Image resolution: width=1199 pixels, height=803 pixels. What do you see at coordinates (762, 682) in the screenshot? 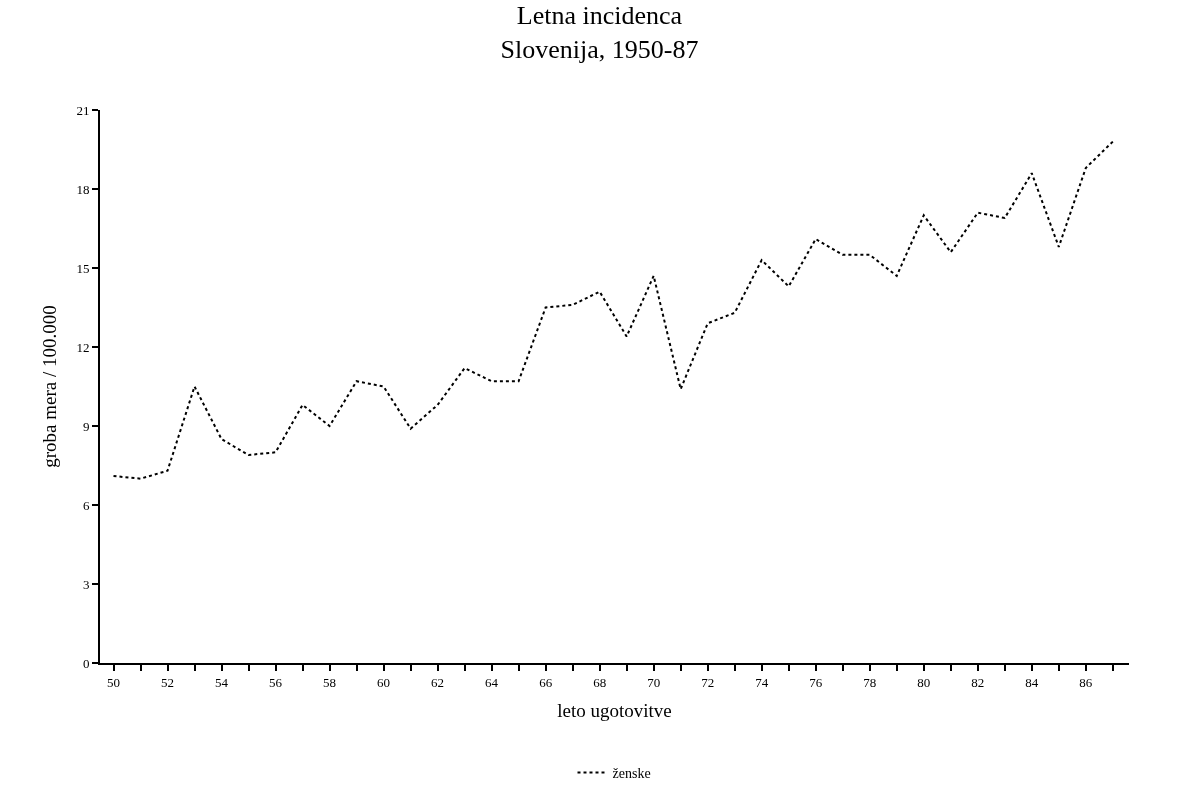
I see `x-tick-label: 74` at bounding box center [762, 682].